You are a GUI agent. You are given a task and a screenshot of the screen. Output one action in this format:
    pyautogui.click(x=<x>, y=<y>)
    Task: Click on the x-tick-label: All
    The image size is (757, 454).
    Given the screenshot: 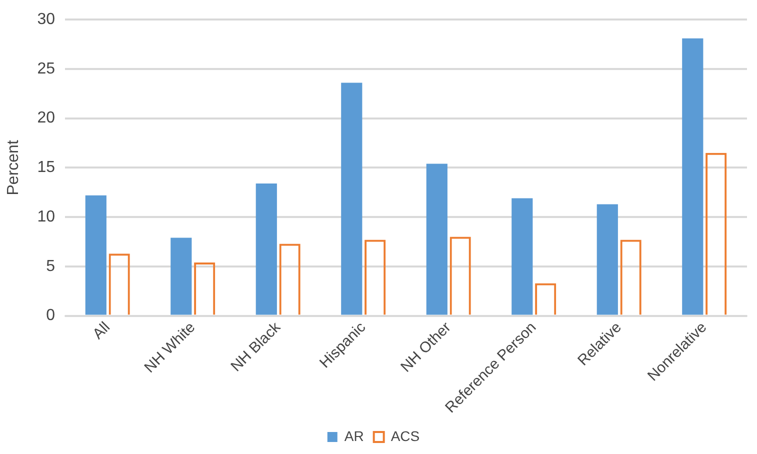 What is the action you would take?
    pyautogui.click(x=102, y=330)
    